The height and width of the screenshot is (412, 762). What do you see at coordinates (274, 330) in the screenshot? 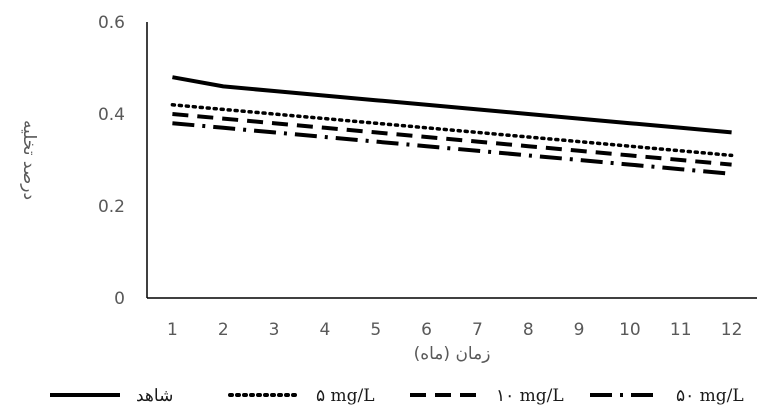
I see `x-tick-label: 3` at bounding box center [274, 330].